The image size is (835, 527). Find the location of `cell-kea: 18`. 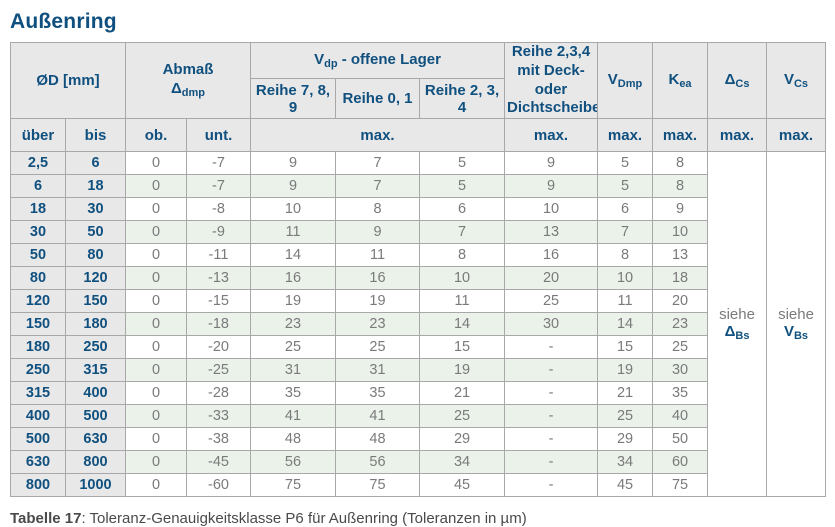

cell-kea: 18 is located at coordinates (680, 278).